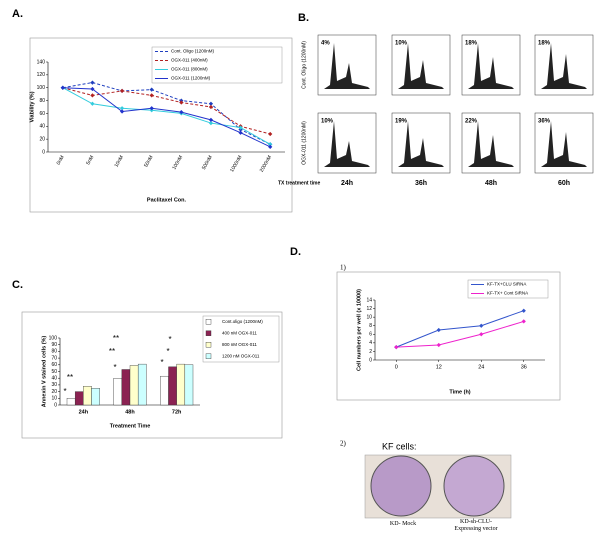 The height and width of the screenshot is (534, 600). I want to click on y-tick-label: 12, so click(369, 309).